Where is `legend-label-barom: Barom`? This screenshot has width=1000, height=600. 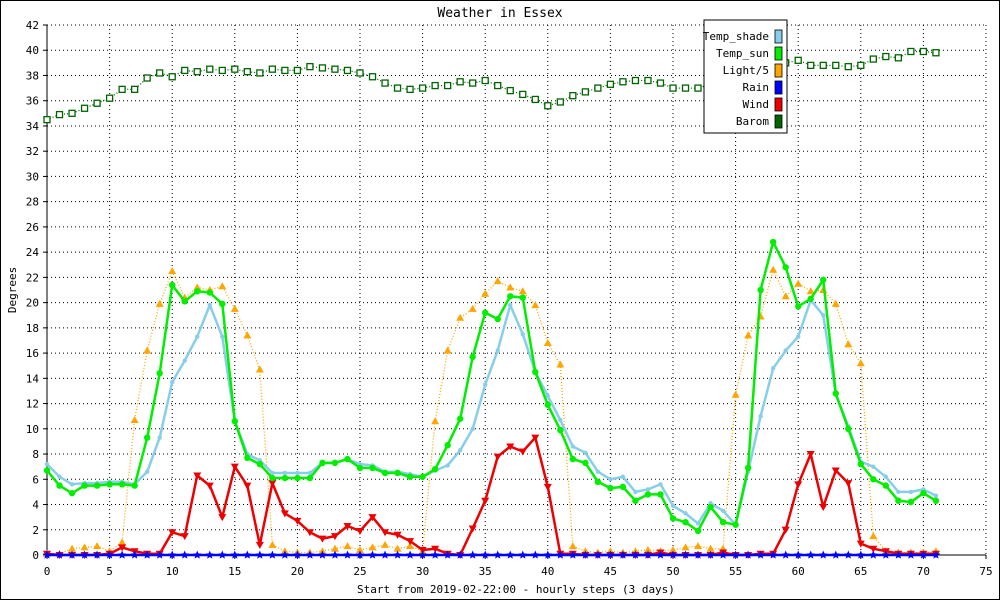
legend-label-barom: Barom is located at coordinates (752, 121).